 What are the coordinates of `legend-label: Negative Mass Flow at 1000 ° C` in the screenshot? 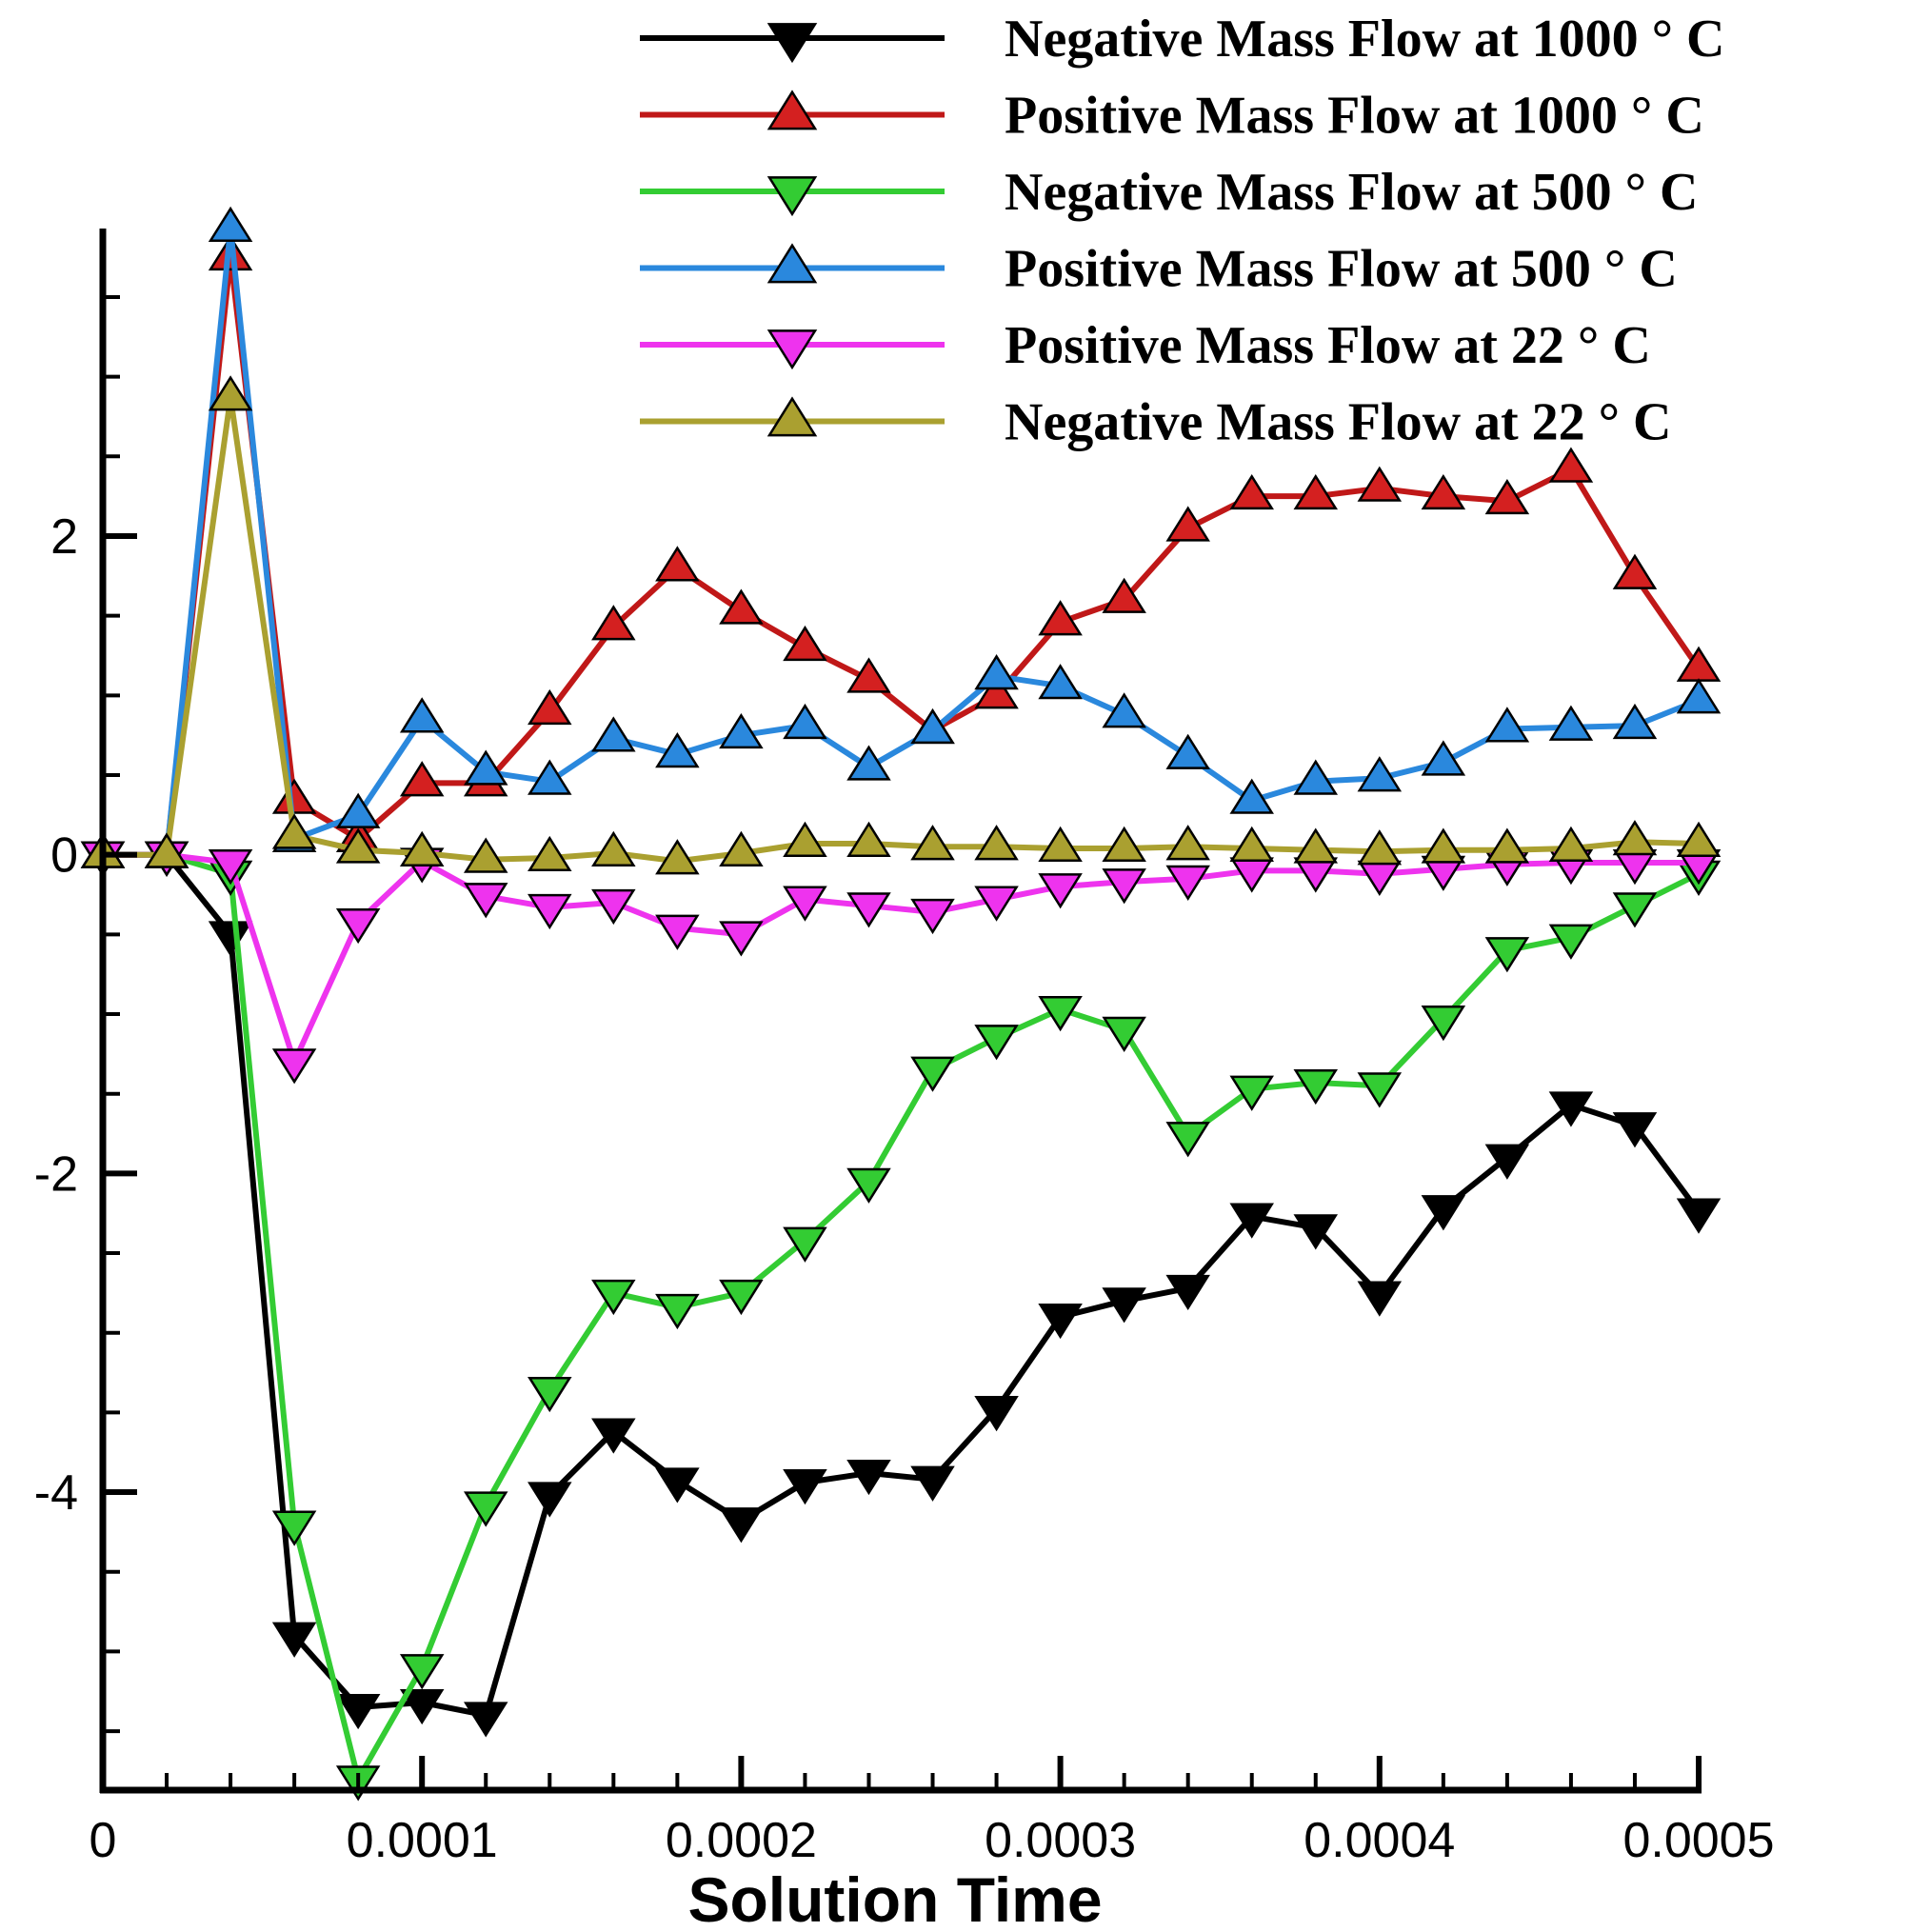 It's located at (1365, 39).